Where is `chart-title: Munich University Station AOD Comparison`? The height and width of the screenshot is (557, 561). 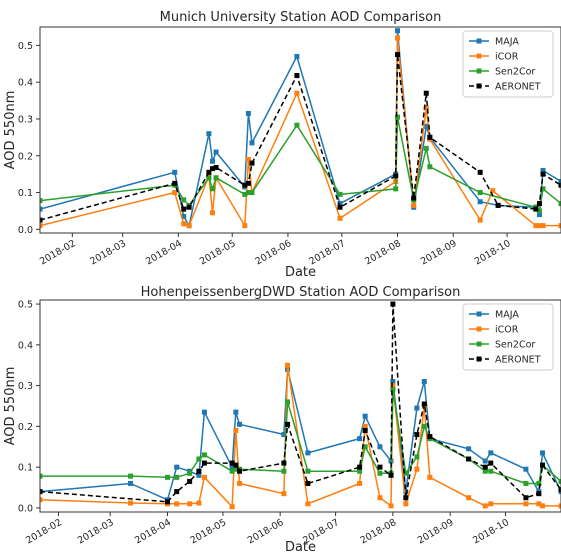 chart-title: Munich University Station AOD Comparison is located at coordinates (301, 17).